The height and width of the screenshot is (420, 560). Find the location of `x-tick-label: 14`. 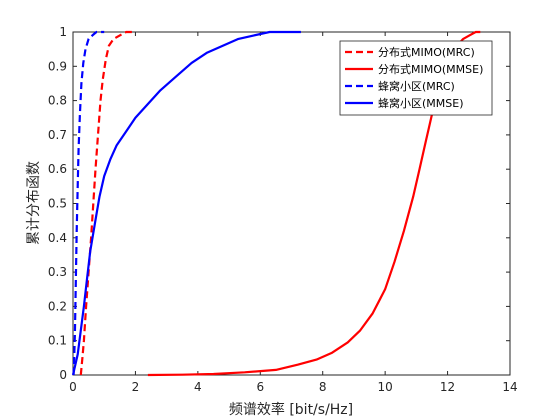

x-tick-label: 14 is located at coordinates (509, 387).